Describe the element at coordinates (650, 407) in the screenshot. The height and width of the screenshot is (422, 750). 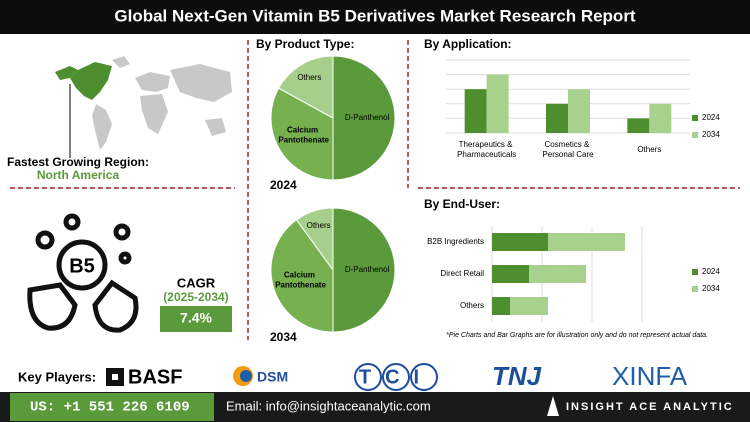
I see `brand: INSIGHT ACE ANALYTIC` at that location.